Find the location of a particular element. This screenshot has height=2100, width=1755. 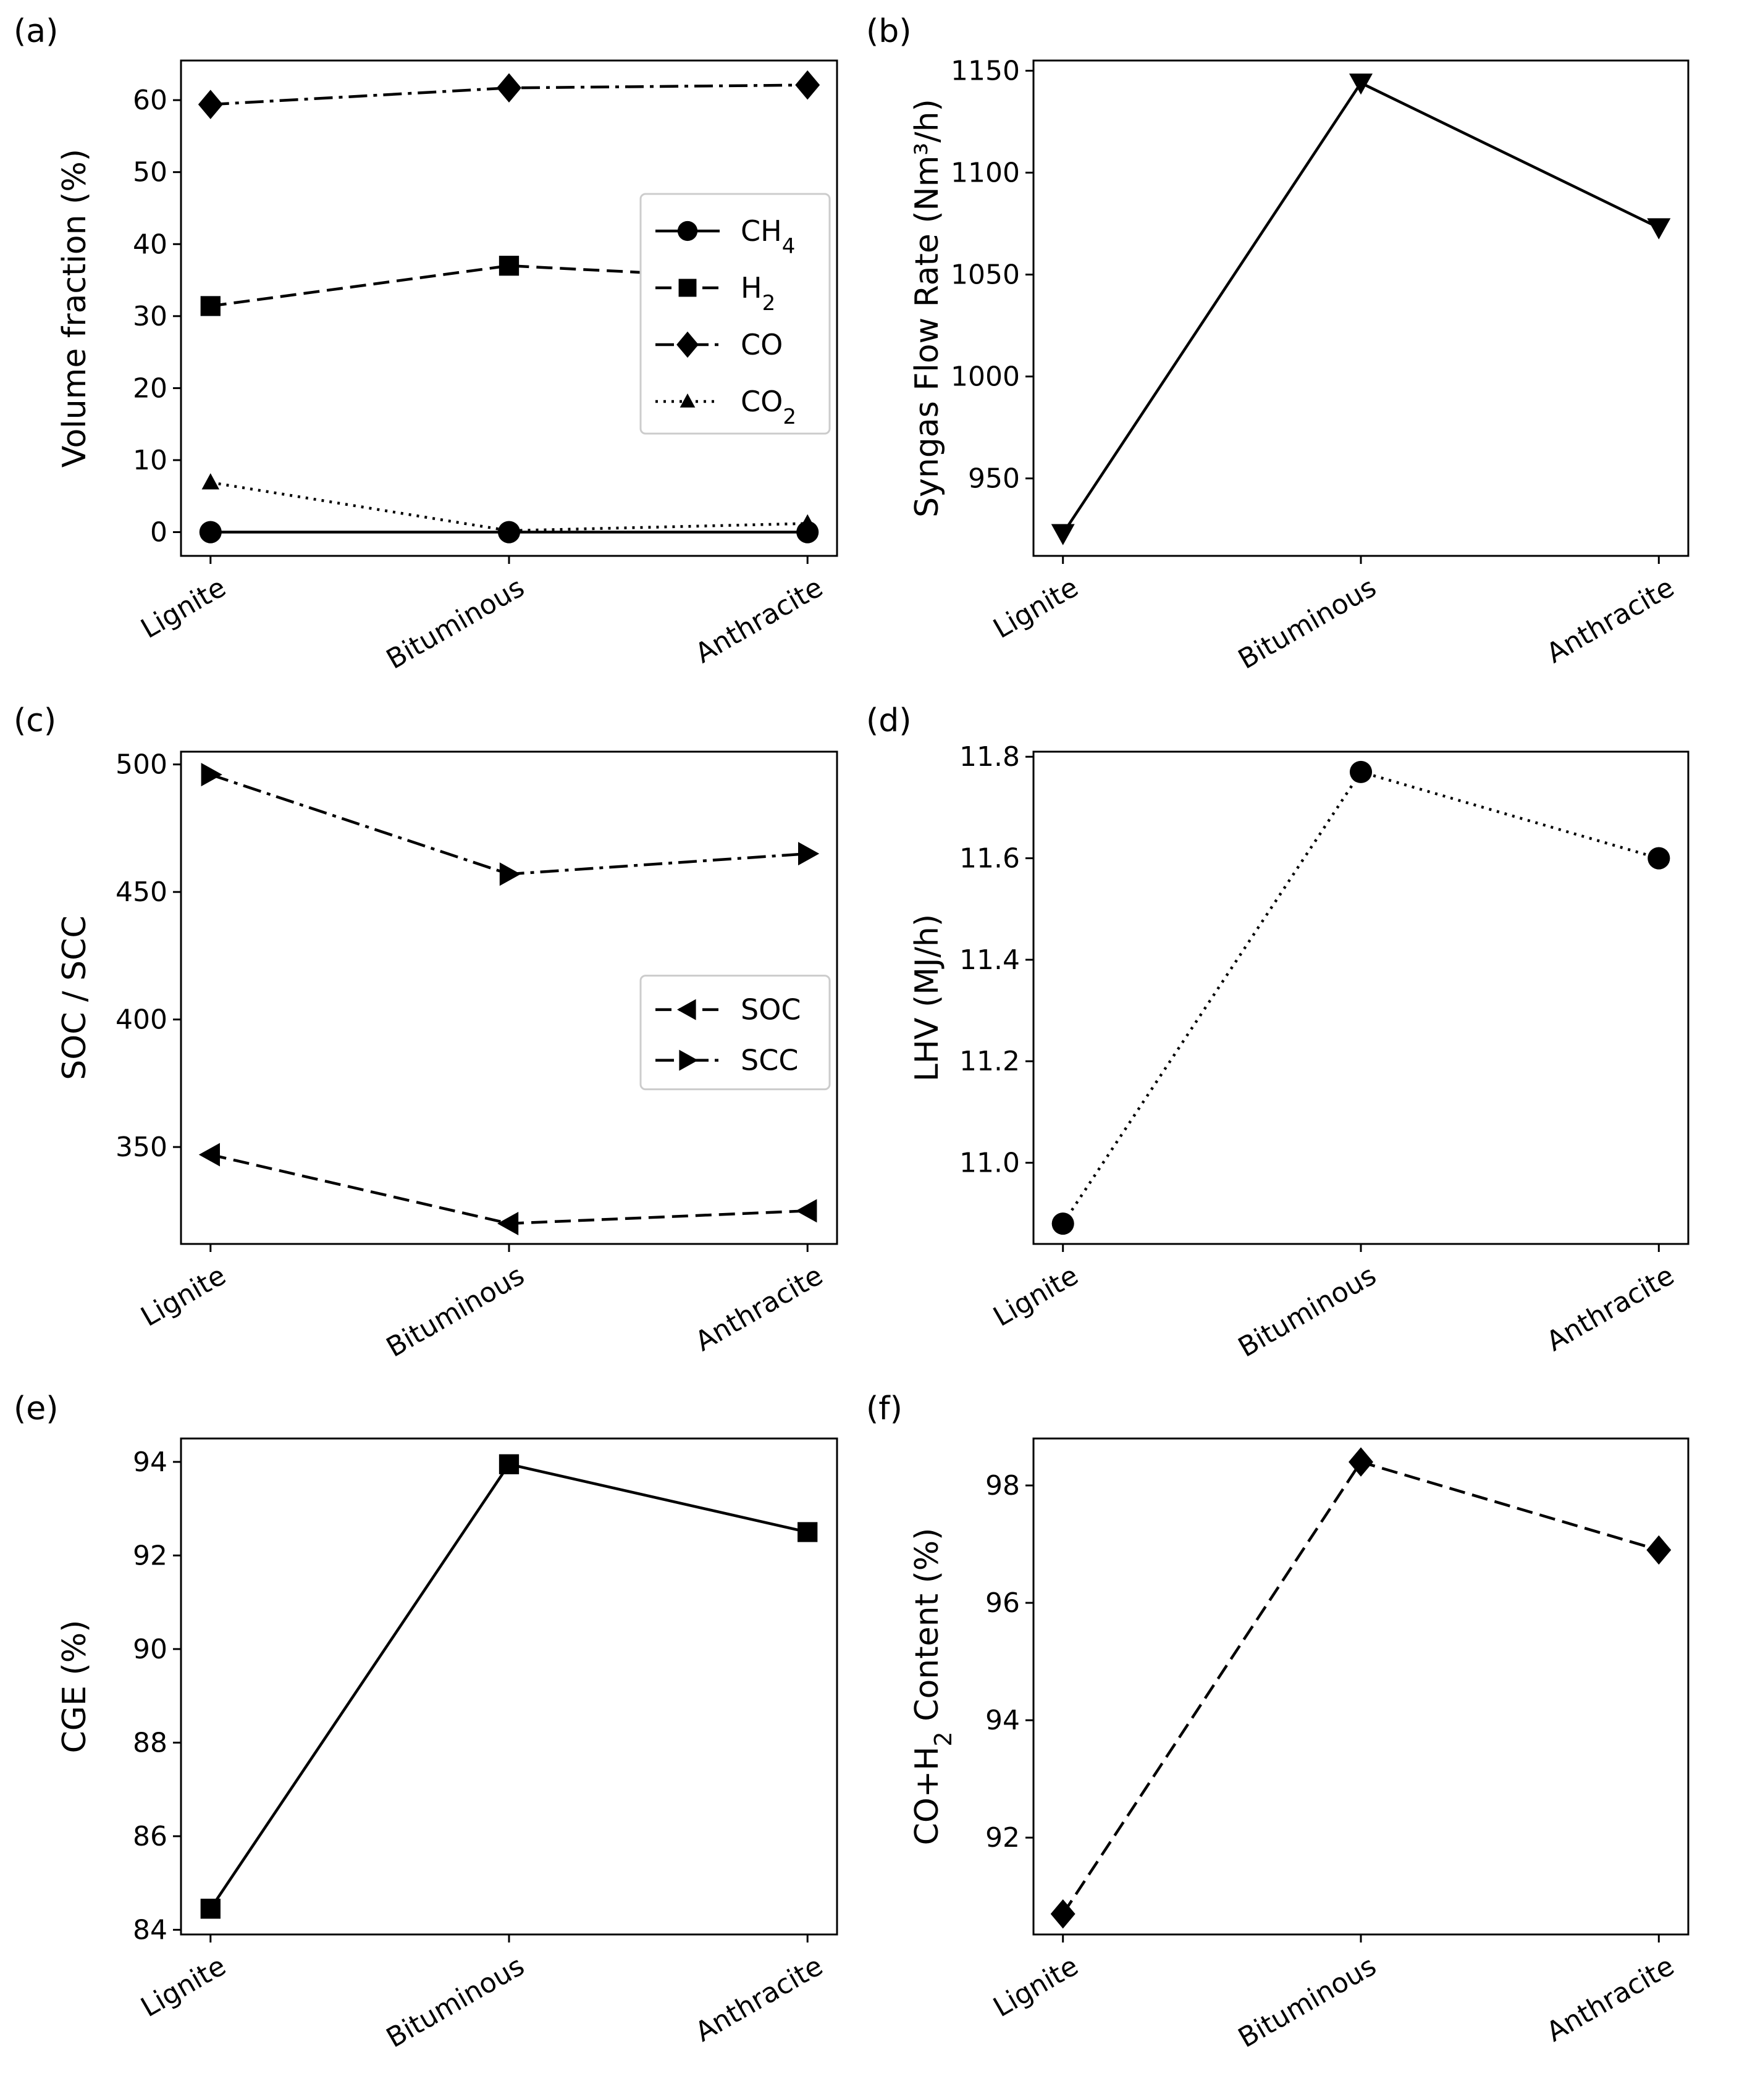

y-tick-label: 1150 is located at coordinates (985, 71).